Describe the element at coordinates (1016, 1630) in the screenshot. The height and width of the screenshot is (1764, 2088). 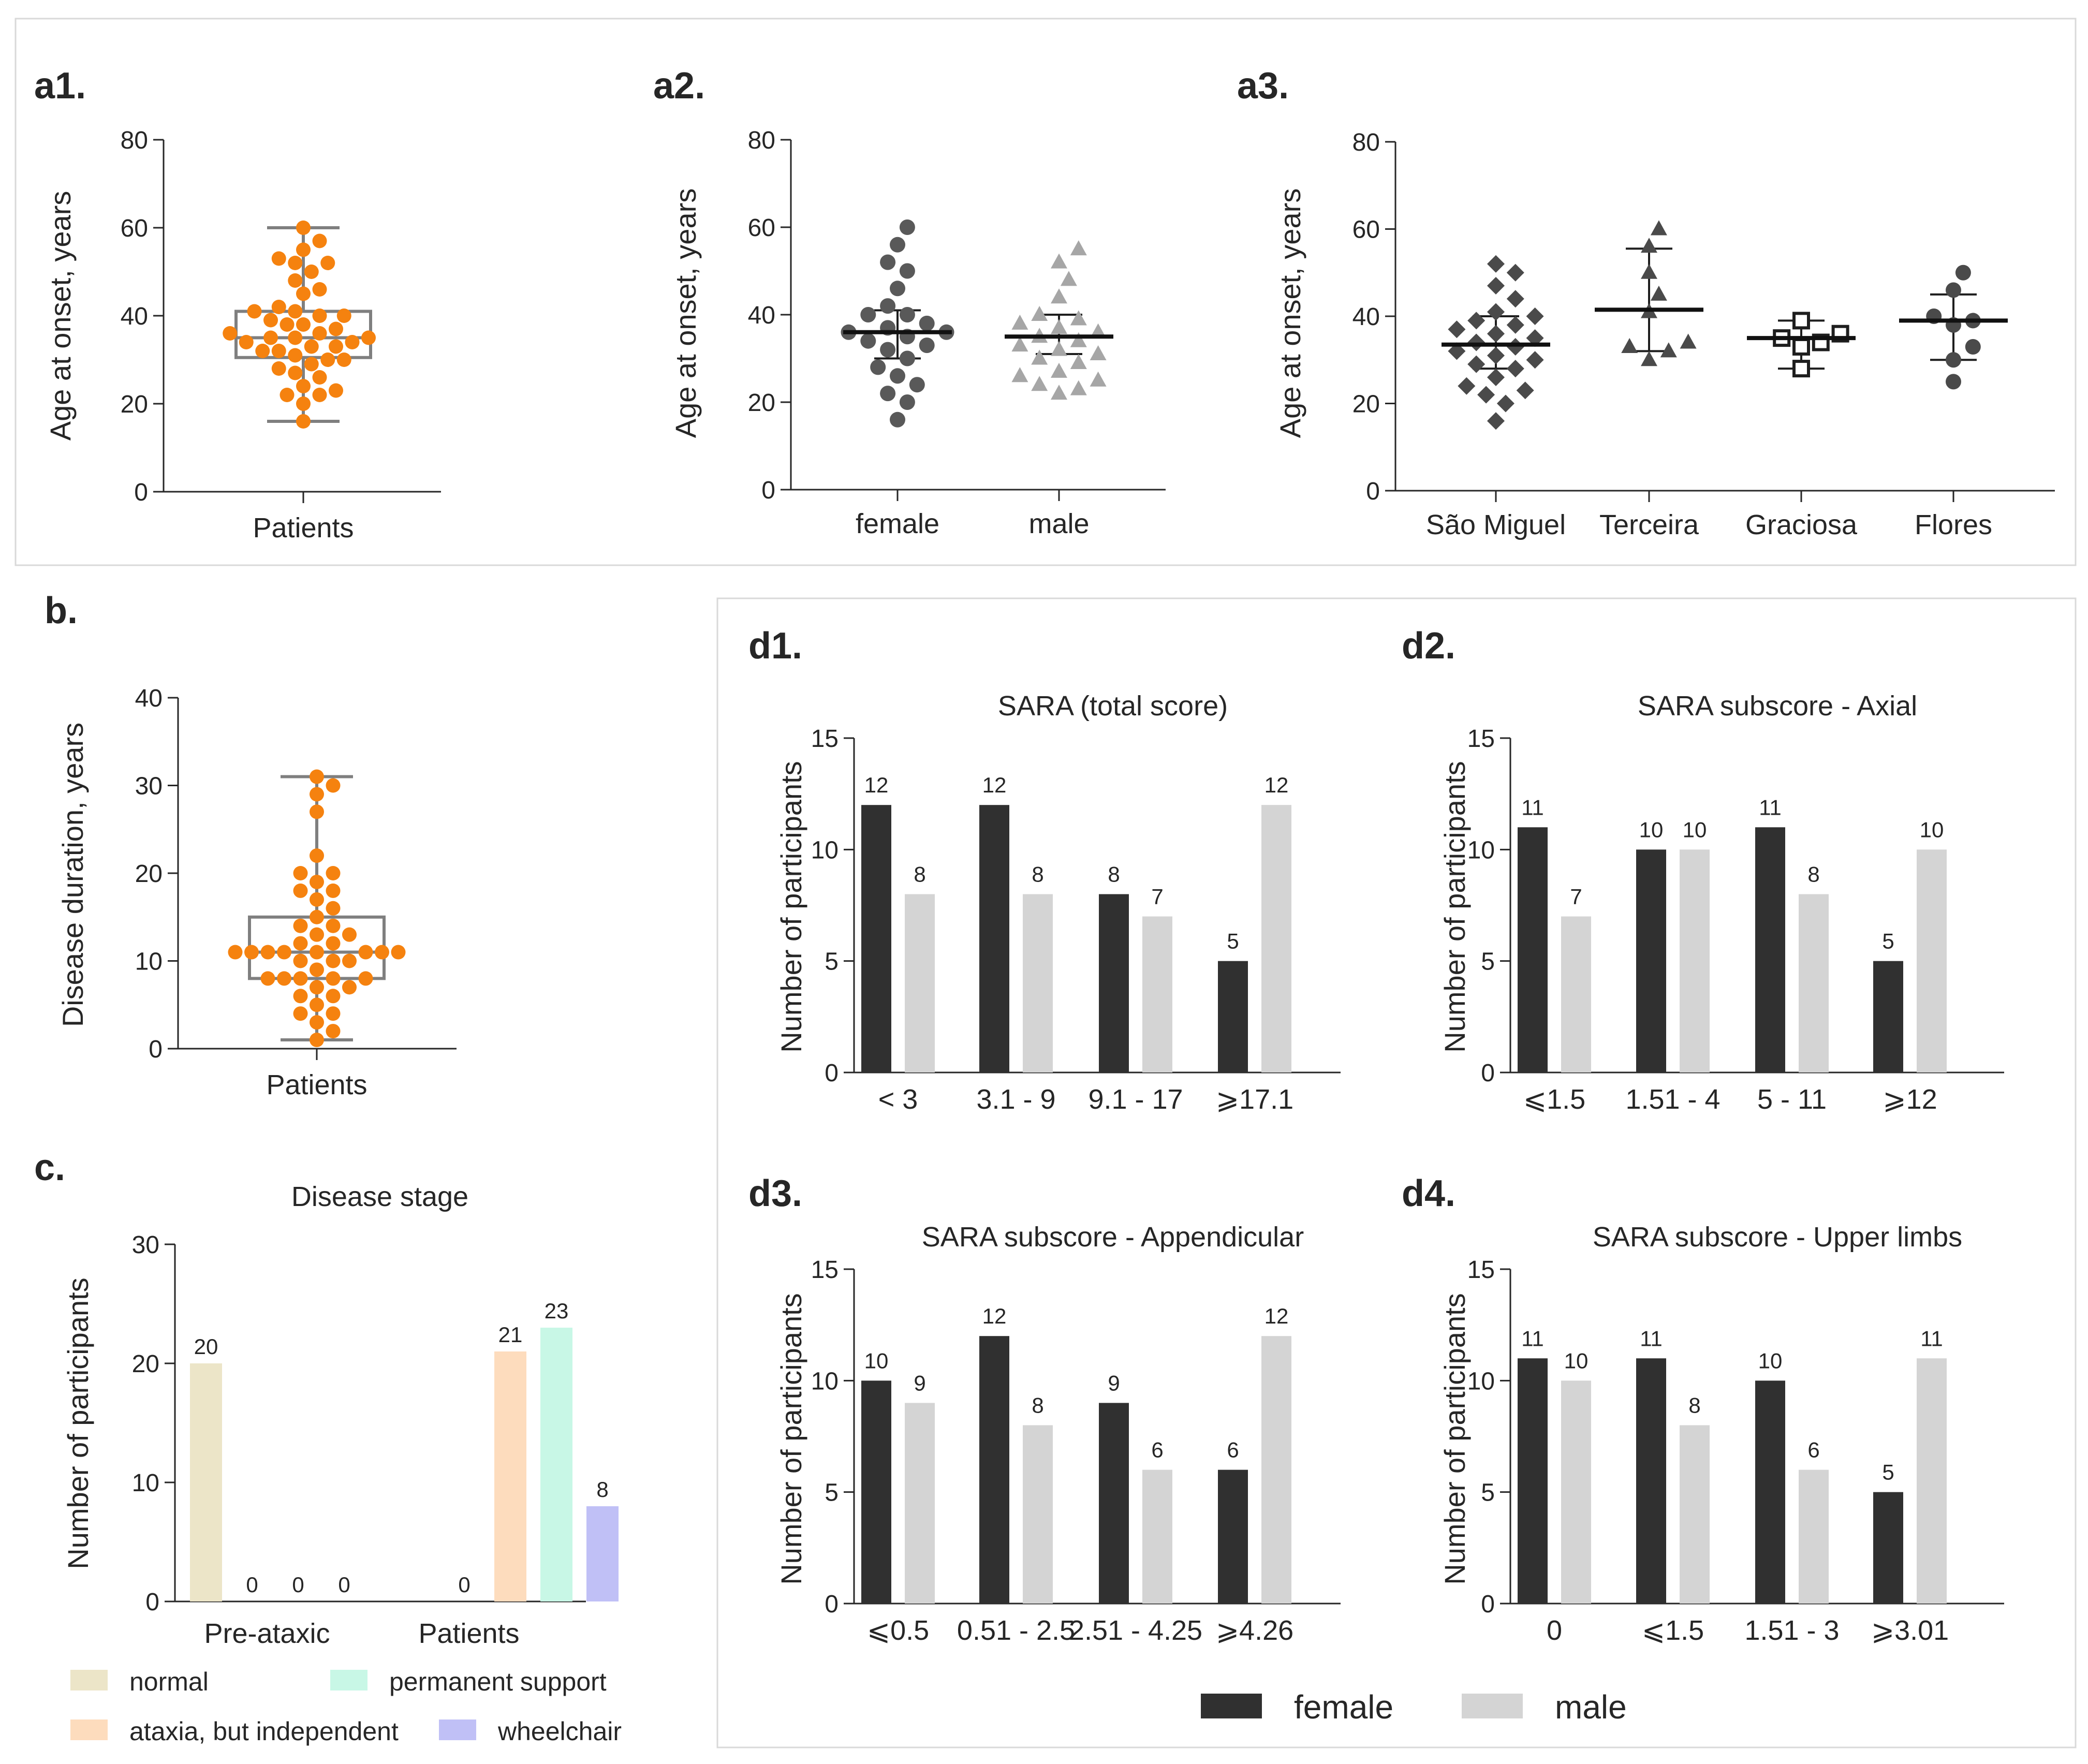
I see `x-category-label: 0.51 - 2.5` at that location.